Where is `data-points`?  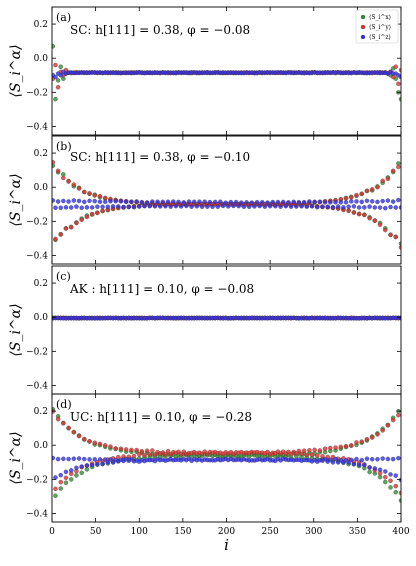 data-points is located at coordinates (226, 455).